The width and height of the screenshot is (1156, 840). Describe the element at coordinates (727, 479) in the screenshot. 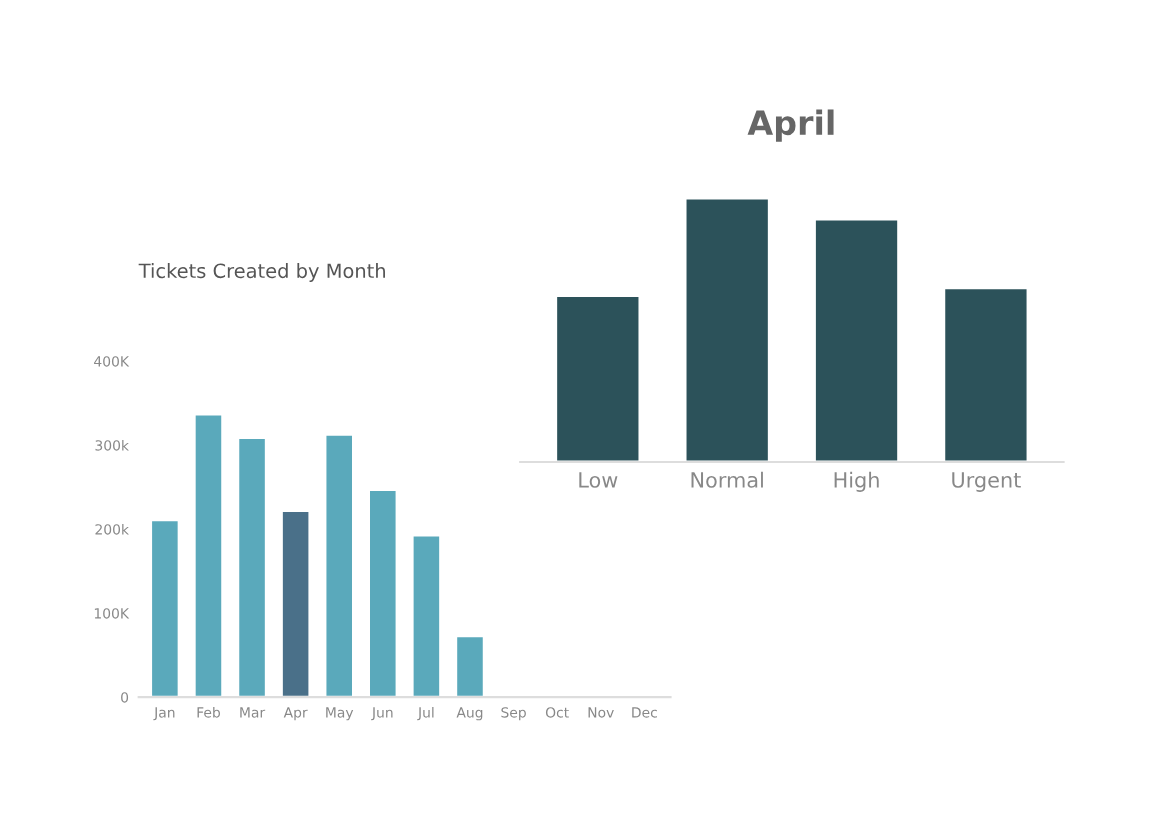

I see `x-tick-label: Normal` at that location.